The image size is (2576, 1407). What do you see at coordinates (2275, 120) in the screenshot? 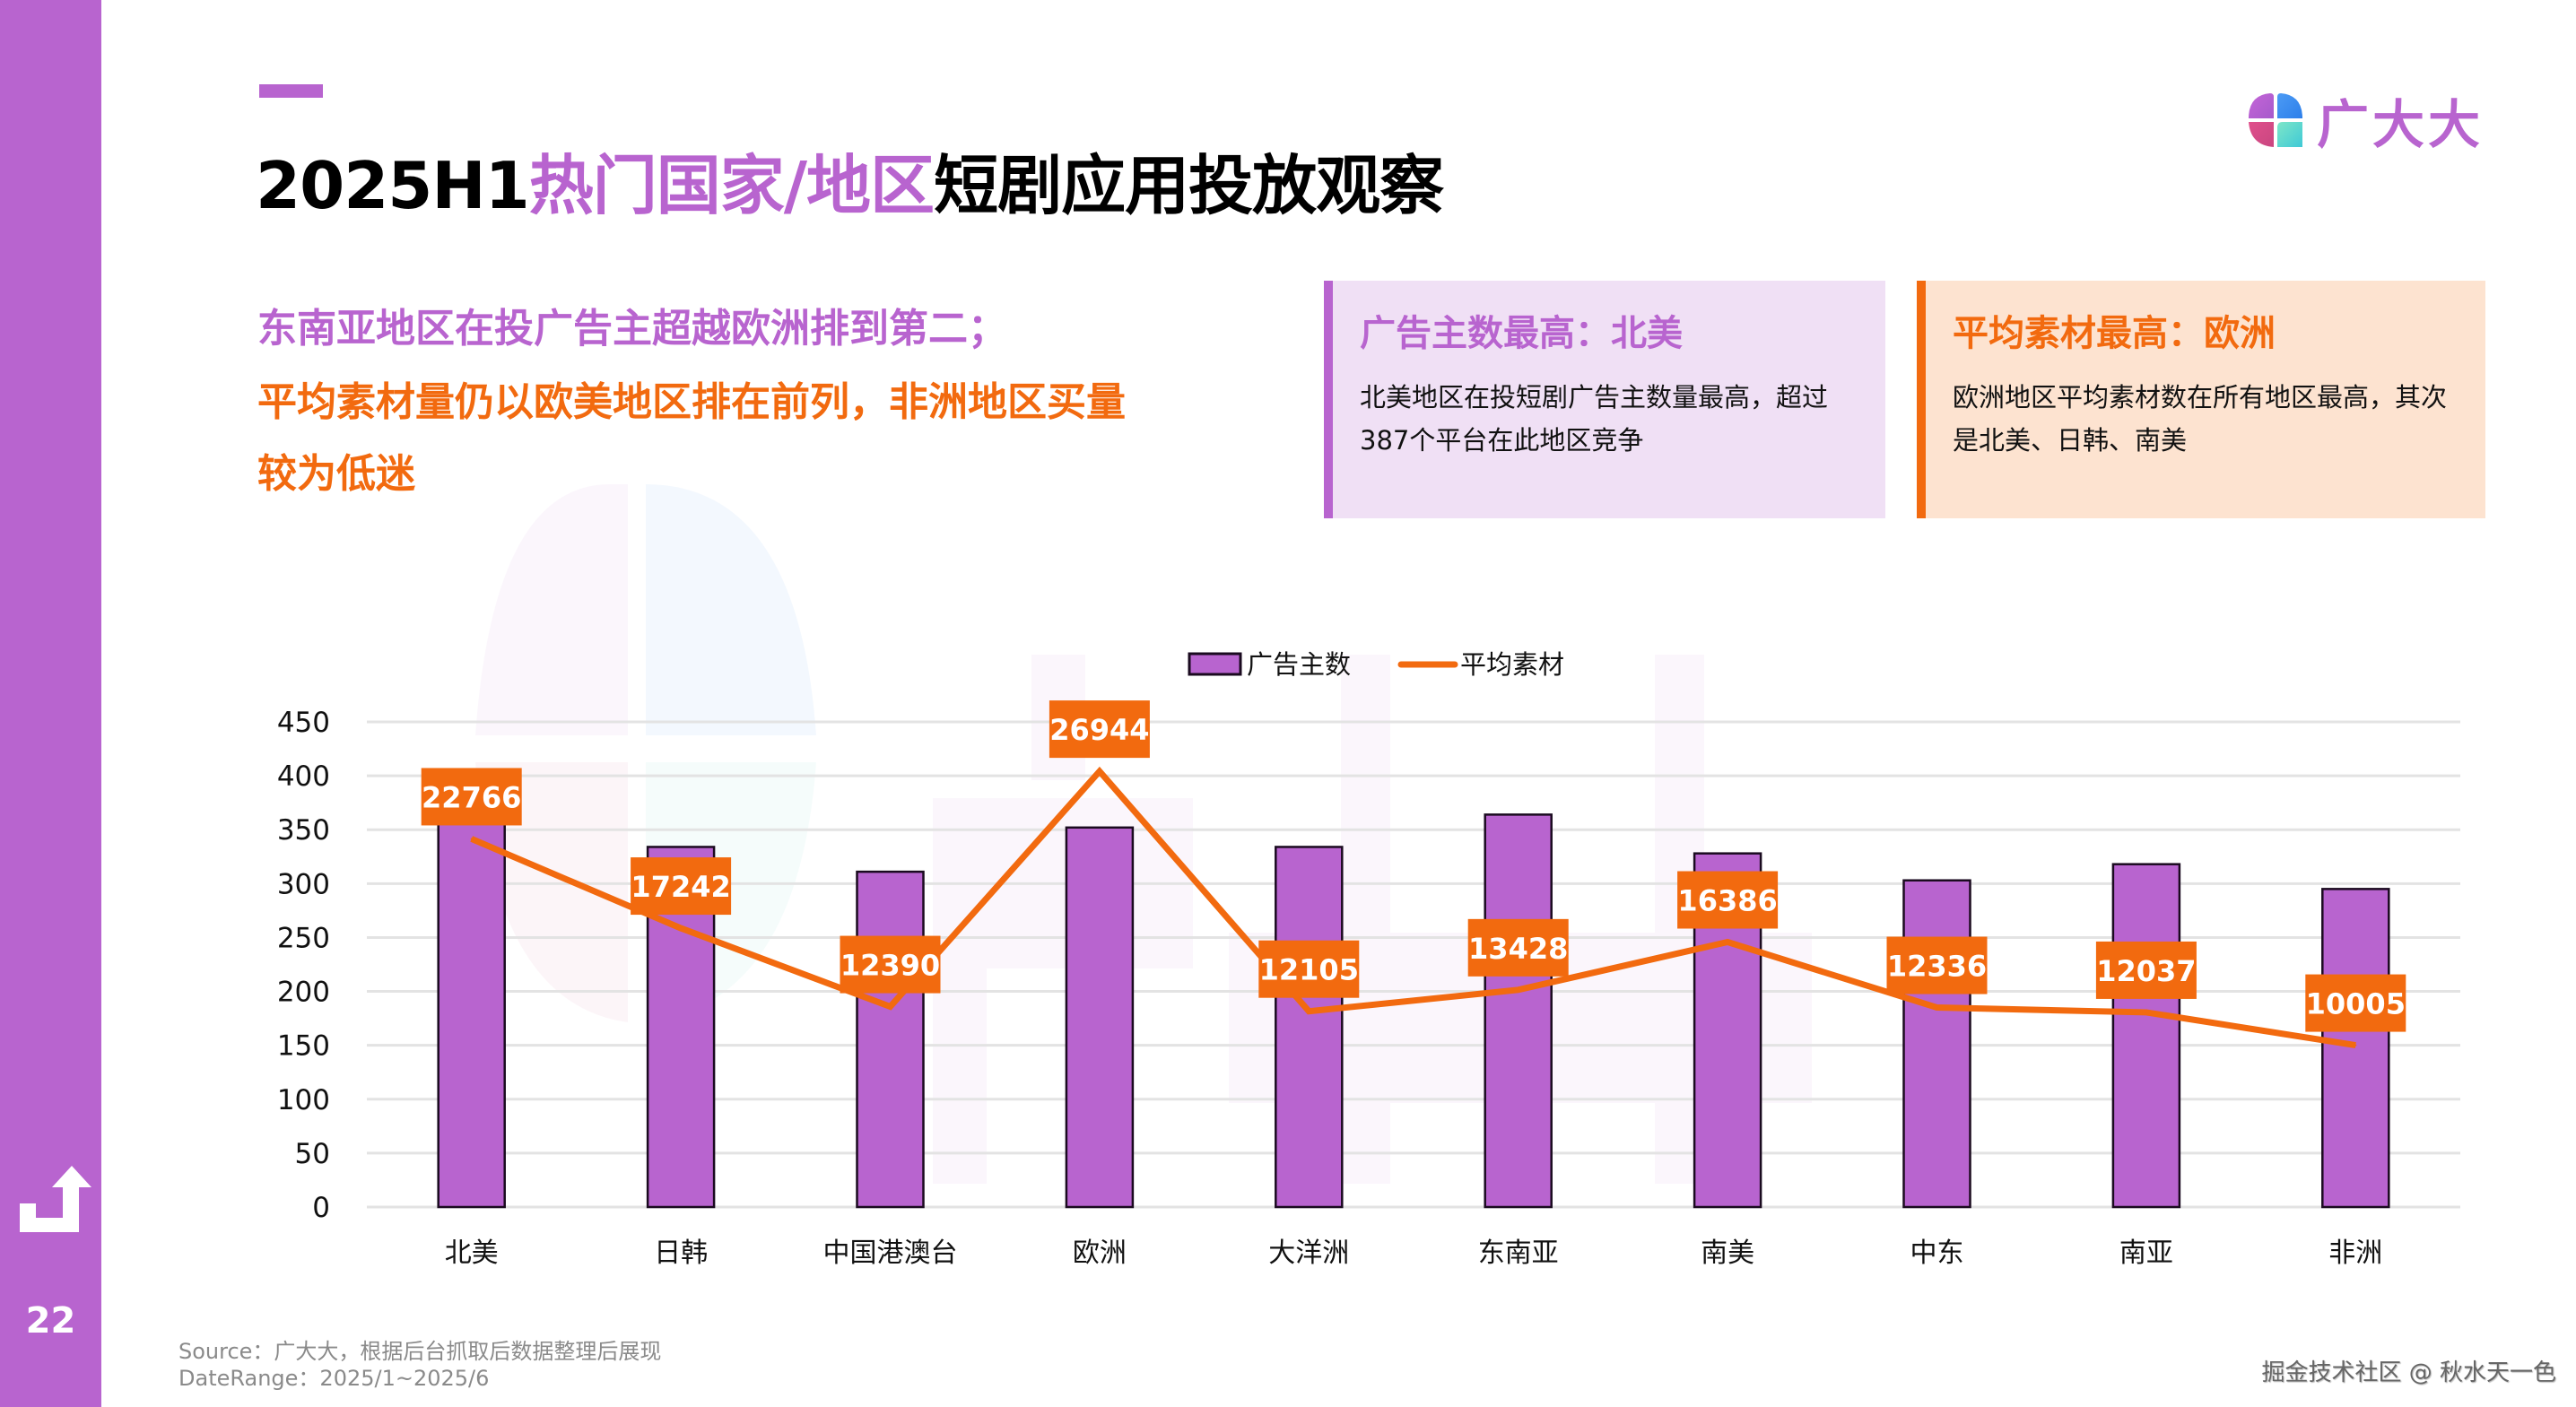
I see `brand-logo-icon` at bounding box center [2275, 120].